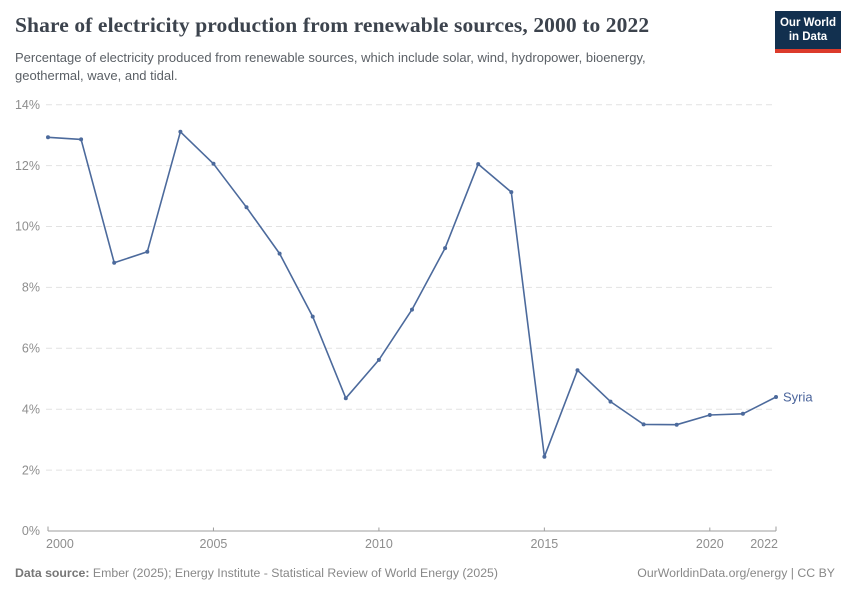  What do you see at coordinates (31, 531) in the screenshot?
I see `y-axis-tick-label: 0%` at bounding box center [31, 531].